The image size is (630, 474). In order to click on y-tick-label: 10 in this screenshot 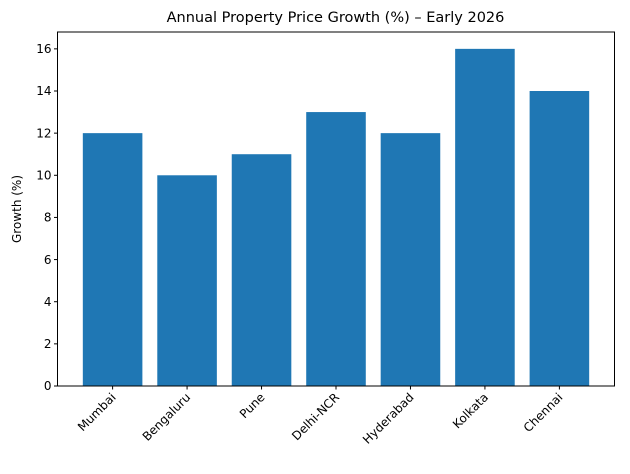, I will do `click(43, 175)`.